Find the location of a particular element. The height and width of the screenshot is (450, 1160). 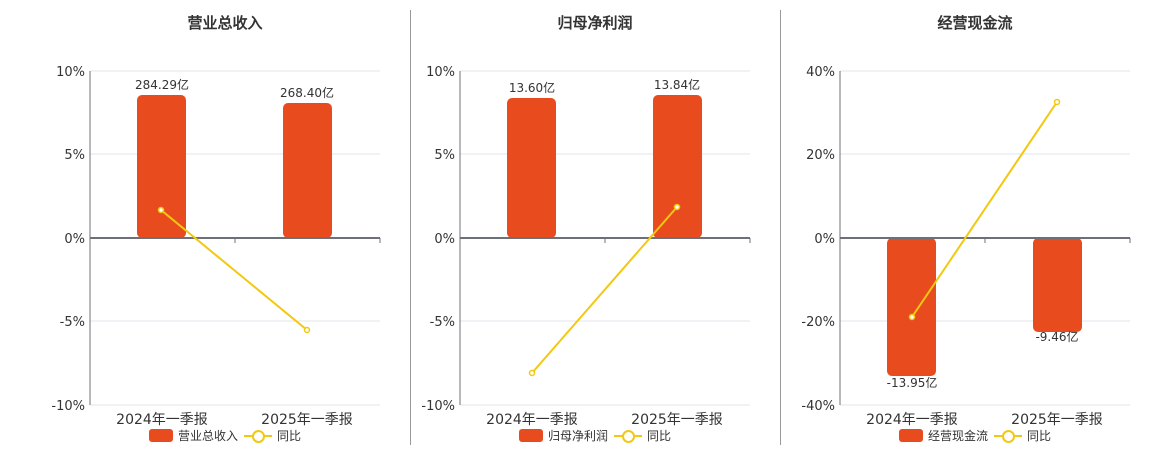

legend: 归母净利润 同比 is located at coordinates (595, 435).